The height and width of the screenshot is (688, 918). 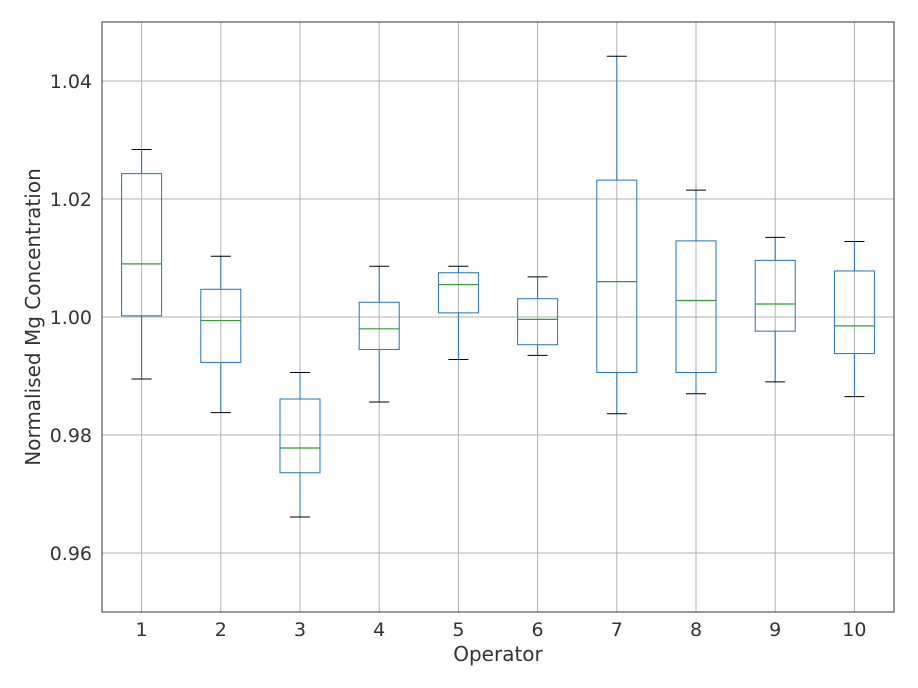 I want to click on y-tick-label: 1.02, so click(x=71, y=200).